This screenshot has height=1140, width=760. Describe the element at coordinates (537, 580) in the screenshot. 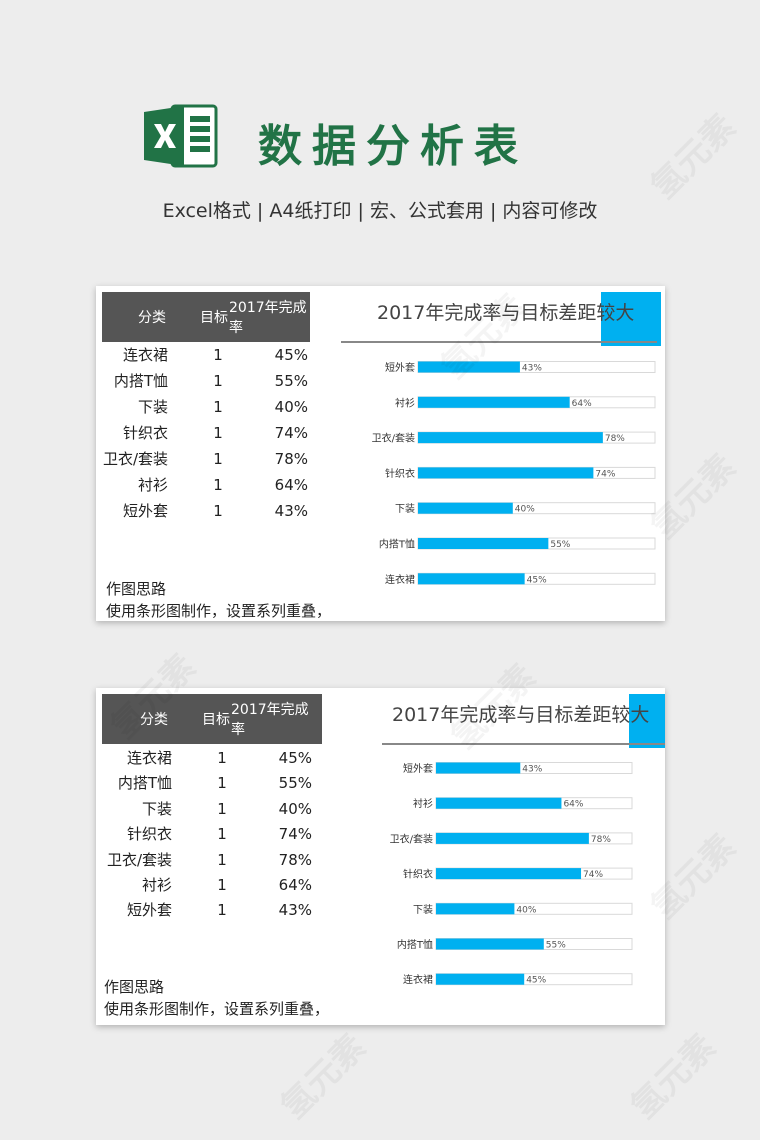

I see `data-label: 45%` at that location.